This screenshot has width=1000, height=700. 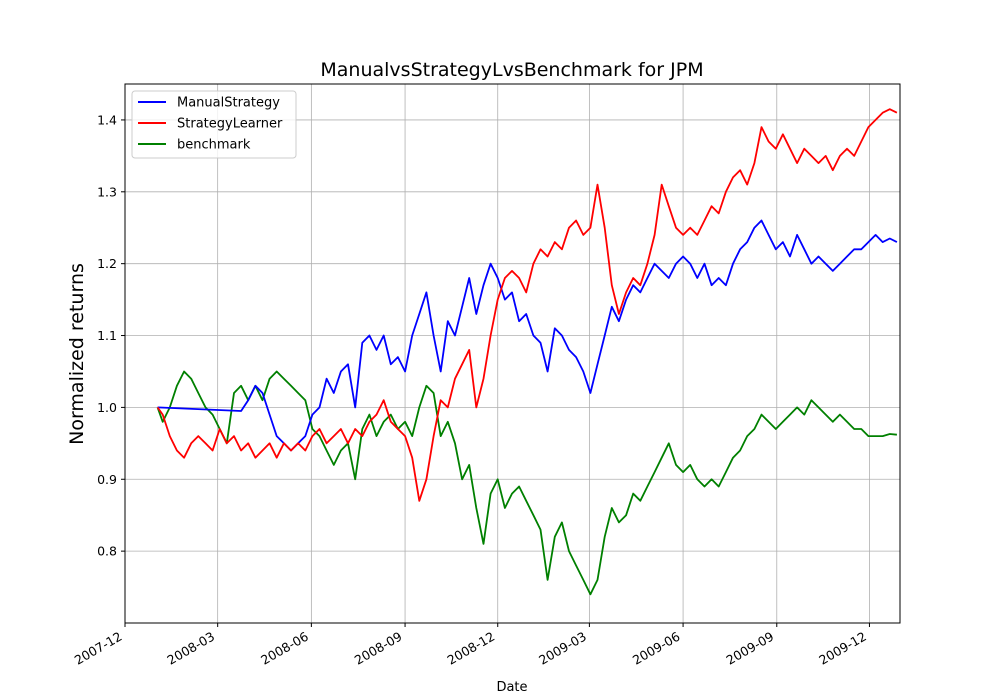 What do you see at coordinates (107, 551) in the screenshot?
I see `y-tick-label: 0.8` at bounding box center [107, 551].